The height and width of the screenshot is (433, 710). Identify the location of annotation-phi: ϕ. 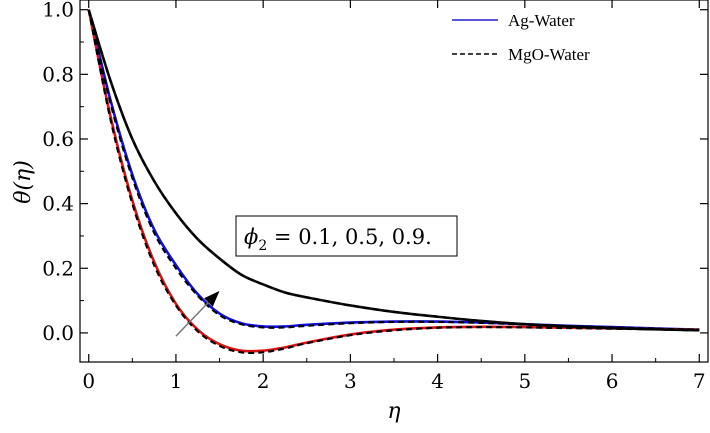
(251, 237).